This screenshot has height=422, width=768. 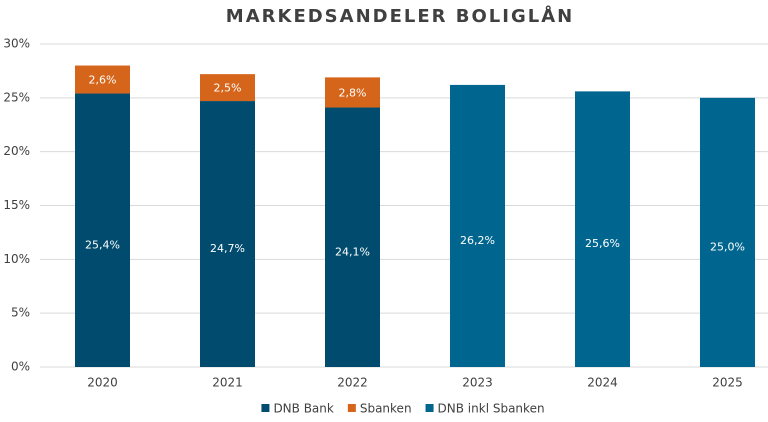 I want to click on y-tick-label: 20%, so click(x=16, y=151).